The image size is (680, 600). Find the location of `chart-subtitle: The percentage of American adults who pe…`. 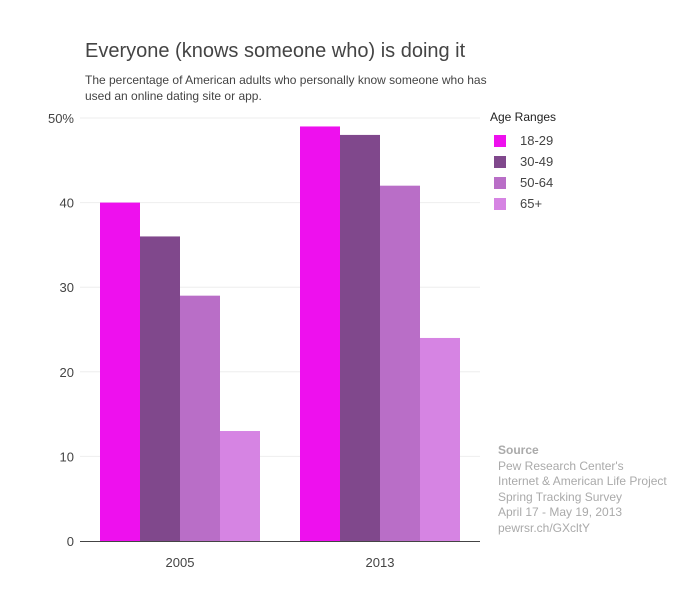

chart-subtitle: The percentage of American adults who pe… is located at coordinates (286, 88).